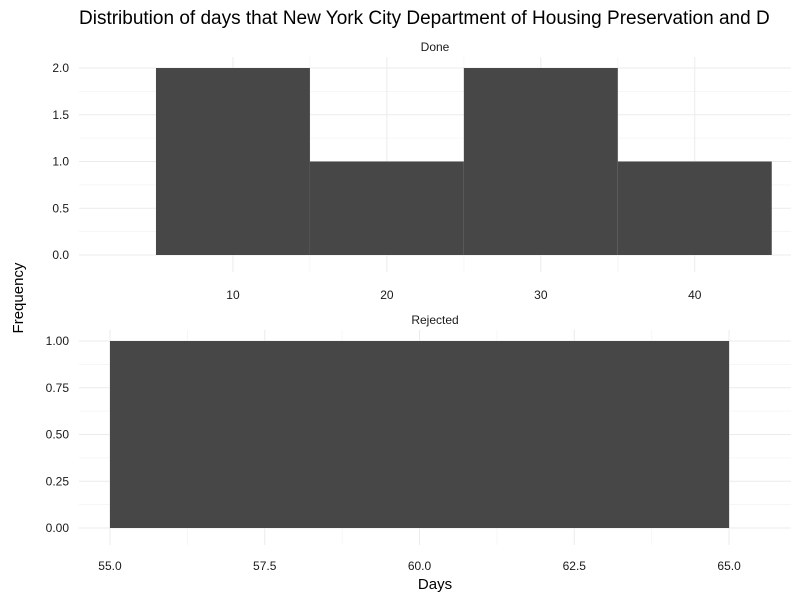  What do you see at coordinates (435, 47) in the screenshot?
I see `strip-label-done: Done` at bounding box center [435, 47].